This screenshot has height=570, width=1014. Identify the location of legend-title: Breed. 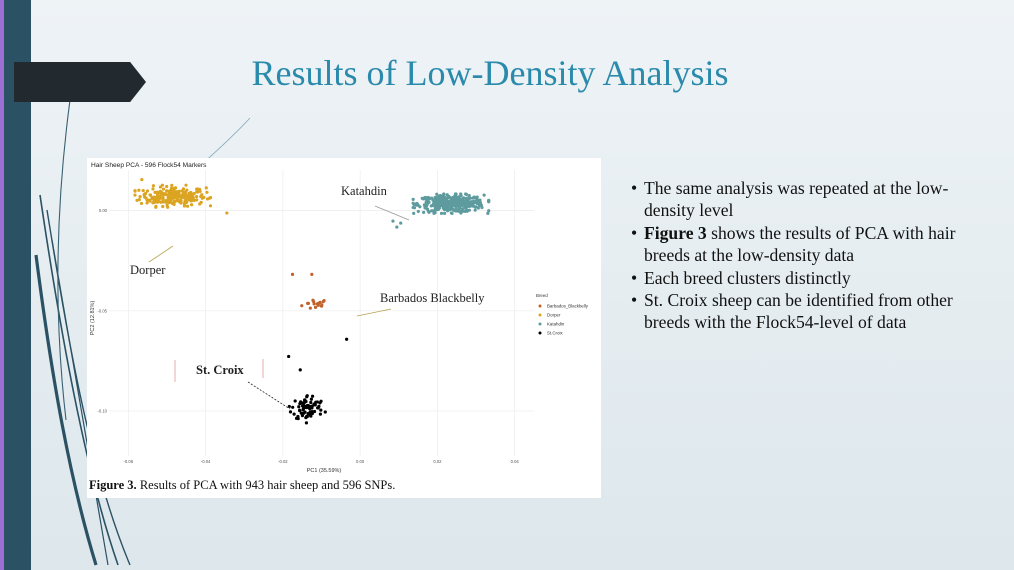
(542, 295).